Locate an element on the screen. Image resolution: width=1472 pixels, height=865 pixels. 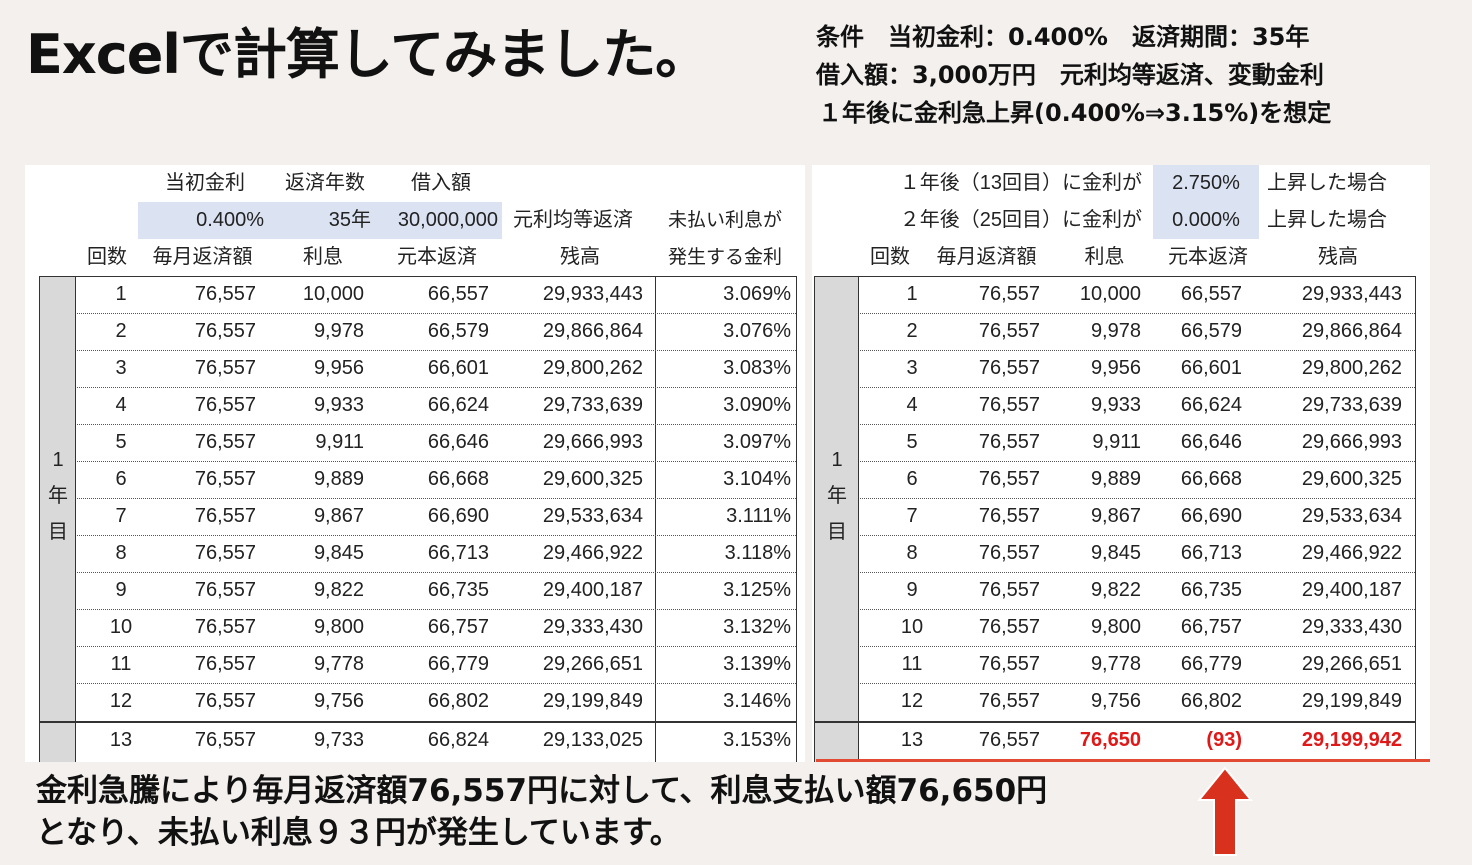
param-label: 返済年数 is located at coordinates (325, 183).